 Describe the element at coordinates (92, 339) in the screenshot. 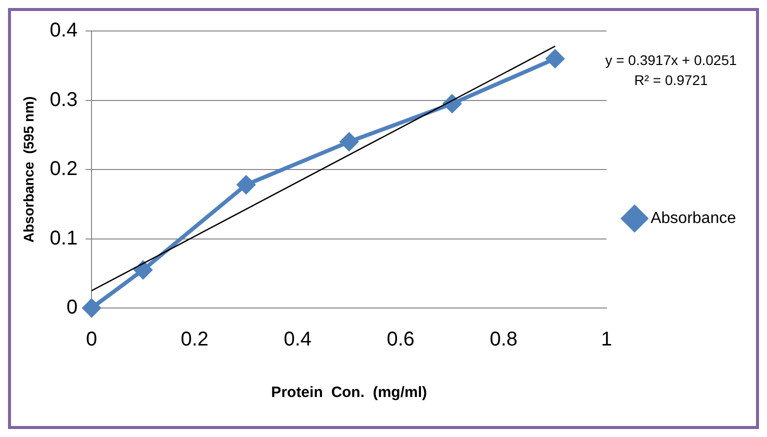

I see `x-tick-label: 0` at that location.